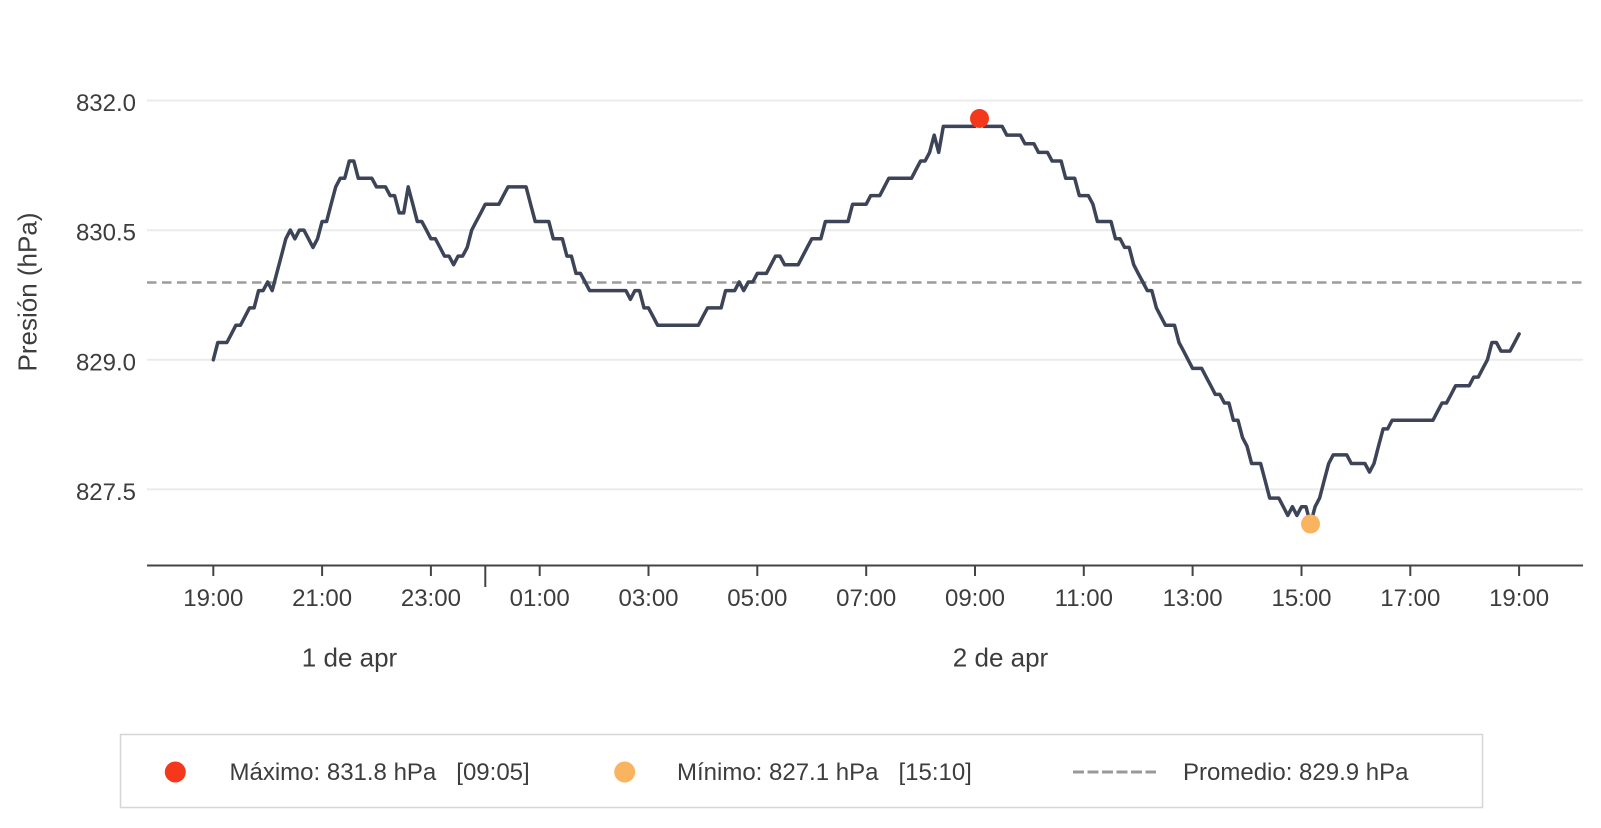 This screenshot has width=1601, height=828. I want to click on svg-text: 17:00, so click(1410, 598).